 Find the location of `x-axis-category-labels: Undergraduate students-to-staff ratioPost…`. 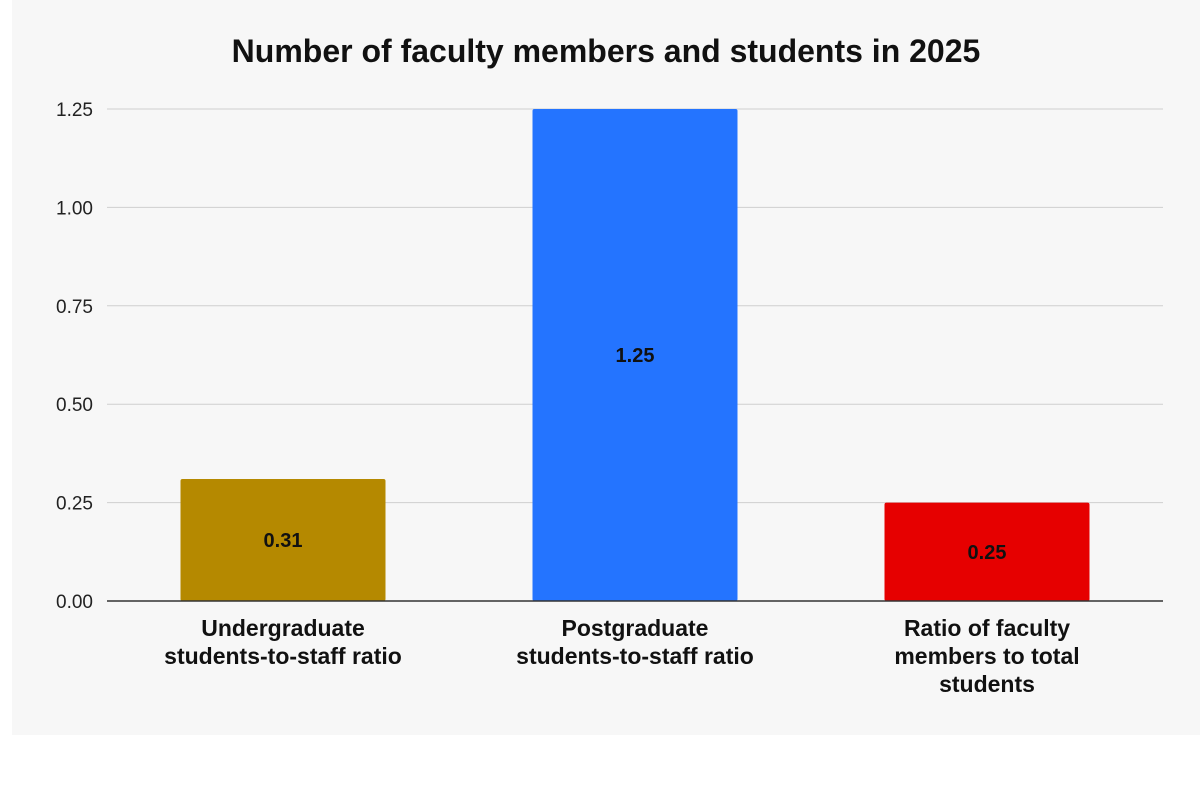

x-axis-category-labels: Undergraduate students-to-staff ratioPost… is located at coordinates (622, 656).